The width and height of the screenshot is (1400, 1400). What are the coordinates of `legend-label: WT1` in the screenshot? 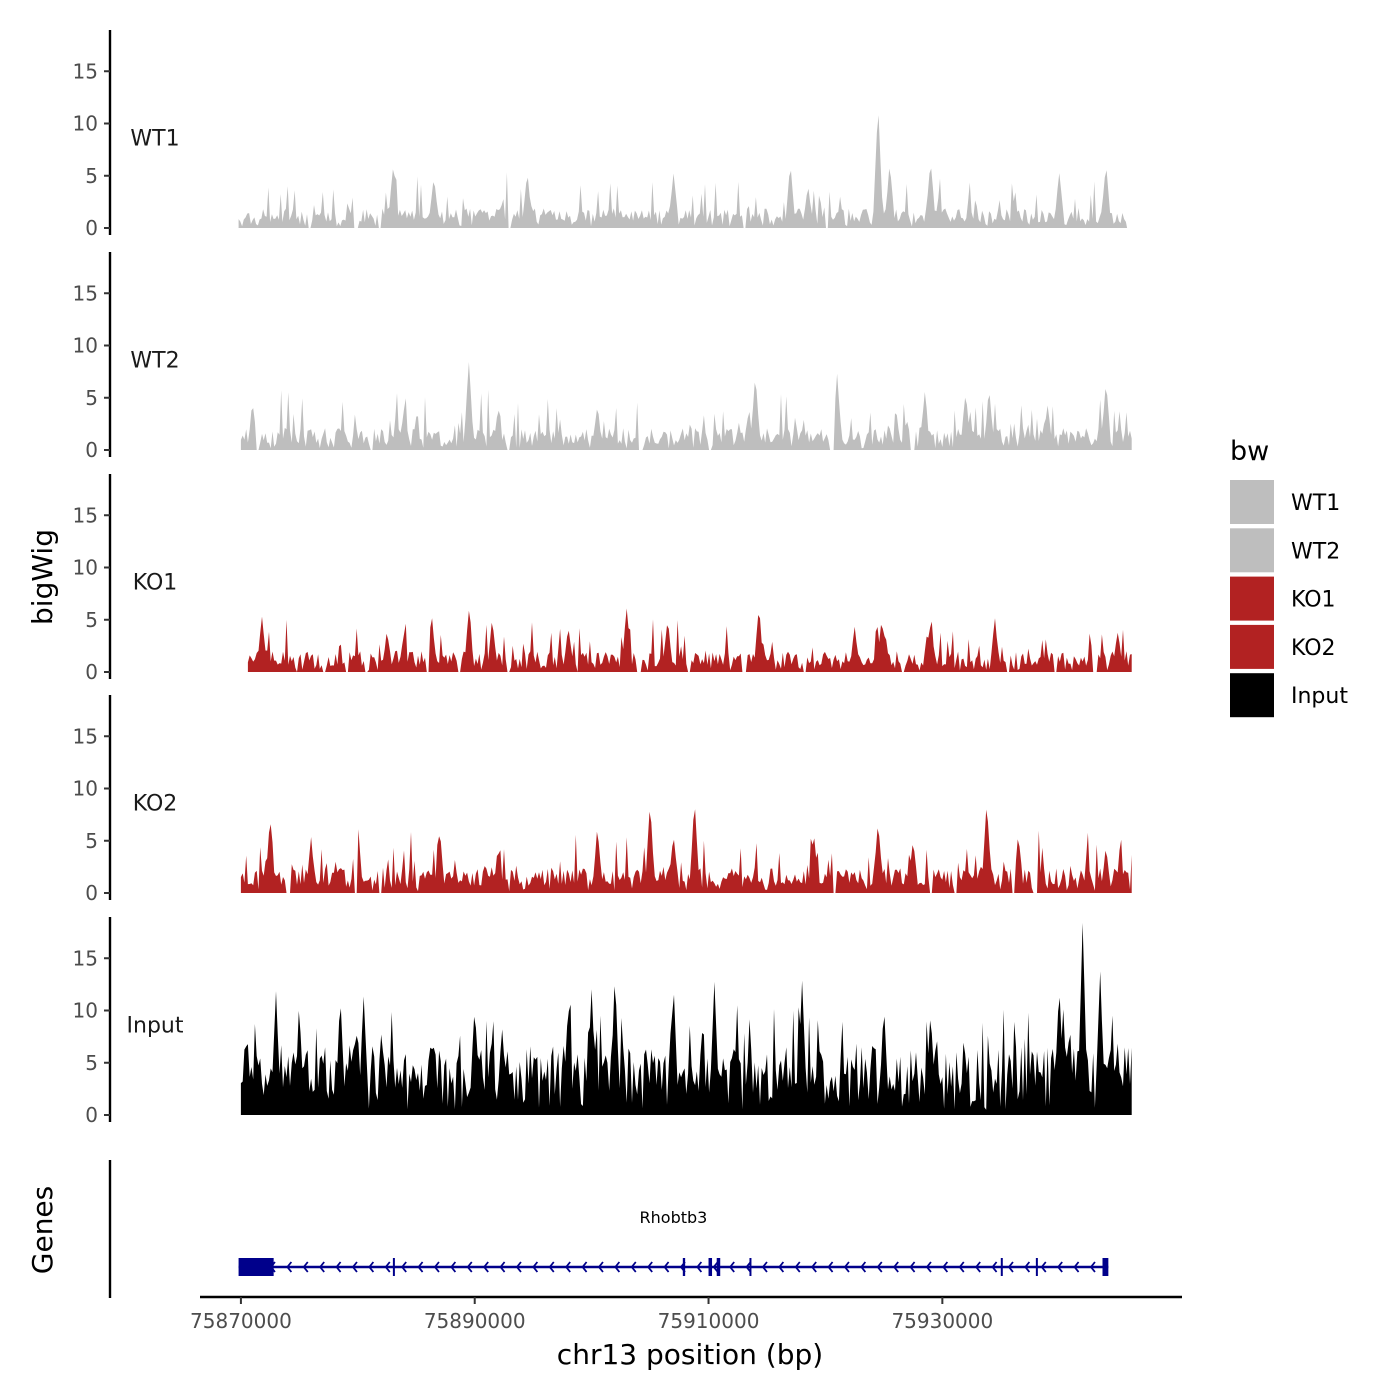 It's located at (1315, 503).